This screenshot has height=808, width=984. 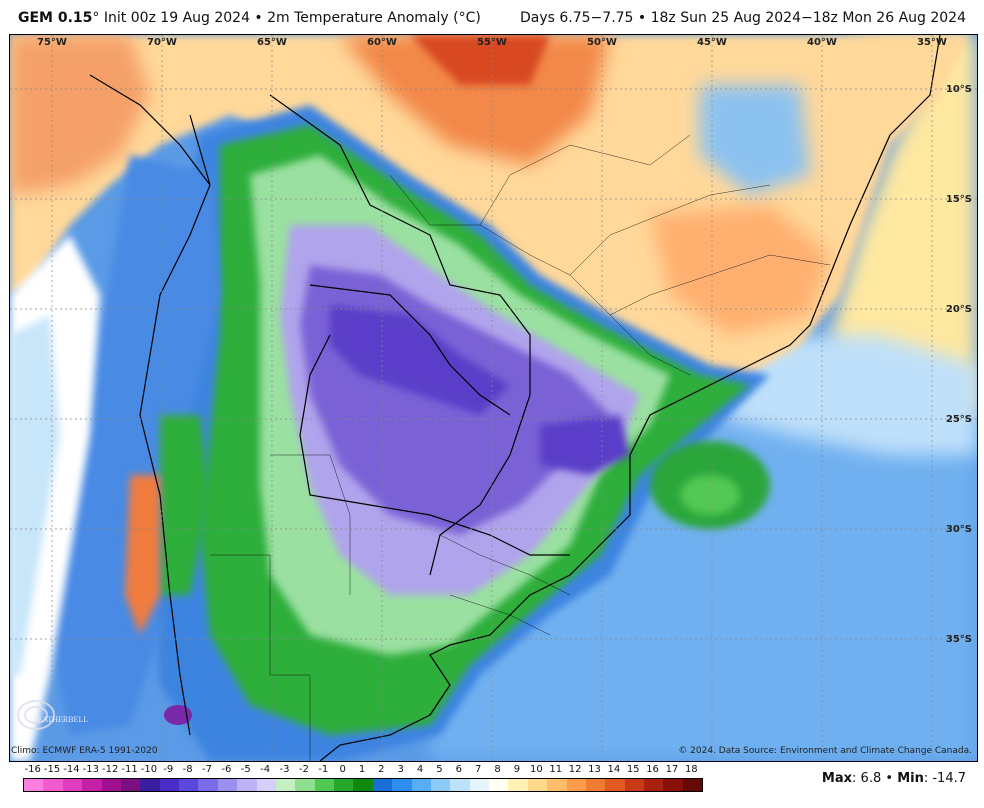 I want to click on color-scale-label: -16, so click(x=32, y=769).